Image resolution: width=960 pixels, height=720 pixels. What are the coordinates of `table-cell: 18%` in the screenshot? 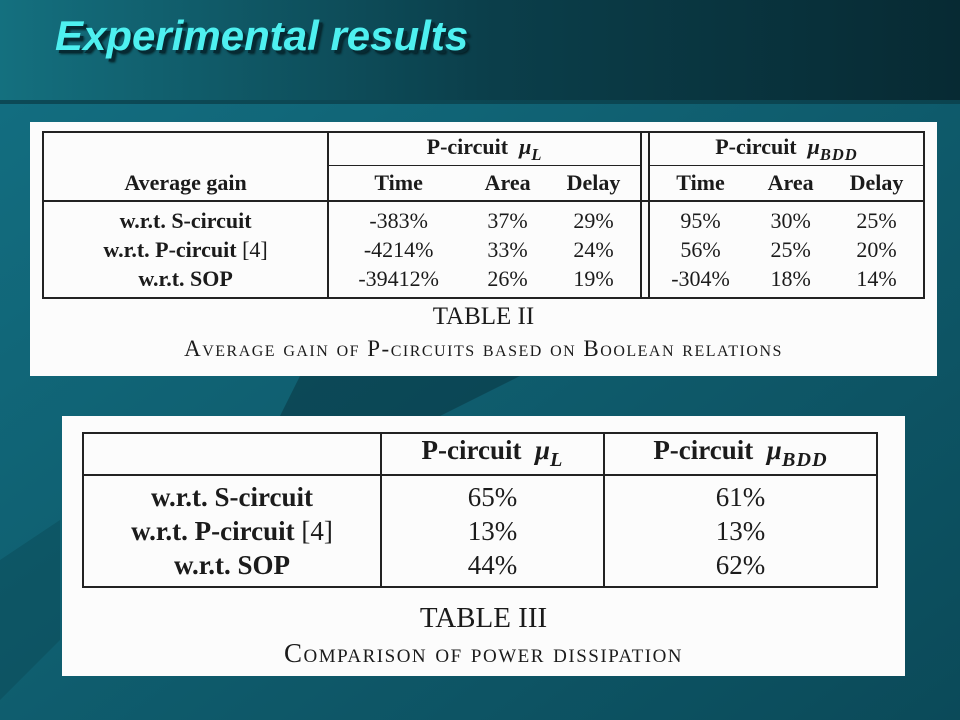 It's located at (790, 278).